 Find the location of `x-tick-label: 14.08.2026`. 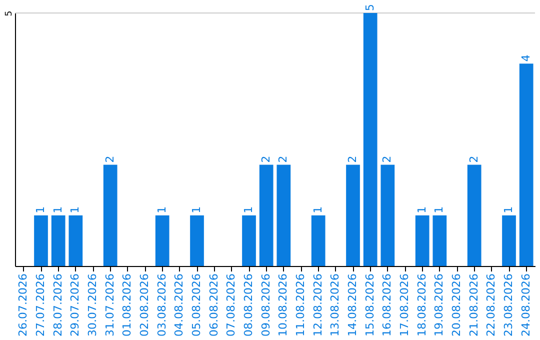

x-tick-label: 14.08.2026 is located at coordinates (352, 305).